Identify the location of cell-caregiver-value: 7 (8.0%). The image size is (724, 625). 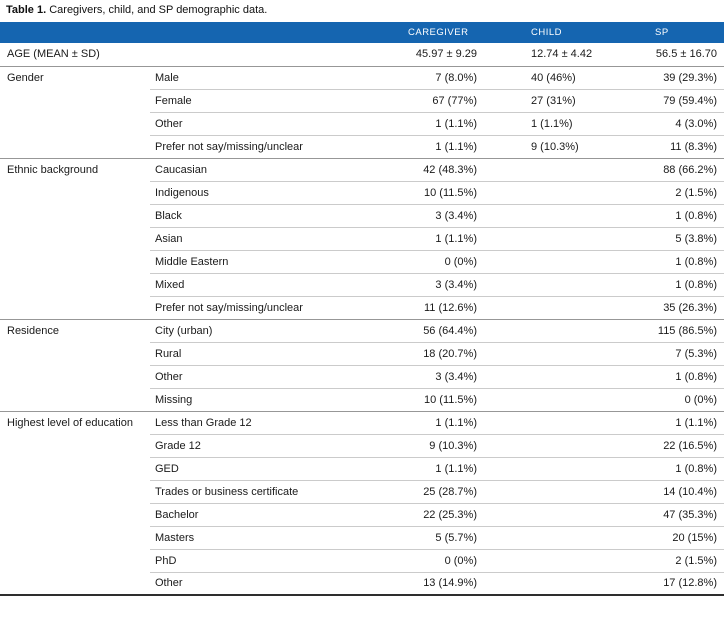
(465, 78).